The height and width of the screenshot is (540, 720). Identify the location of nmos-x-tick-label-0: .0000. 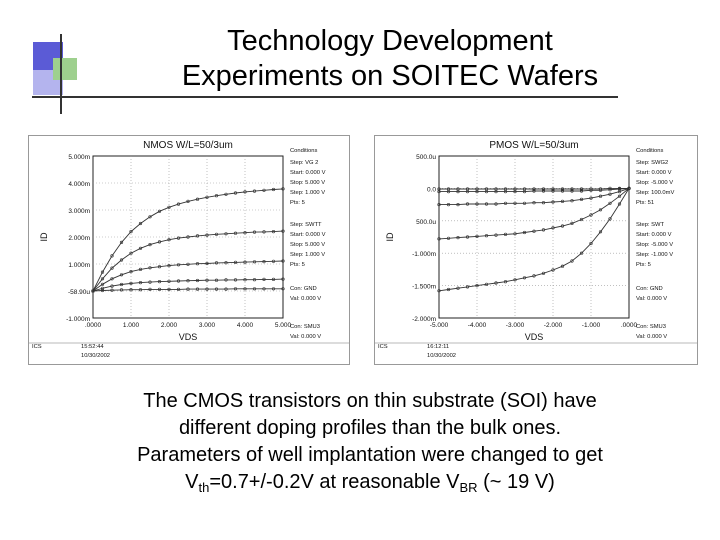
(93, 325).